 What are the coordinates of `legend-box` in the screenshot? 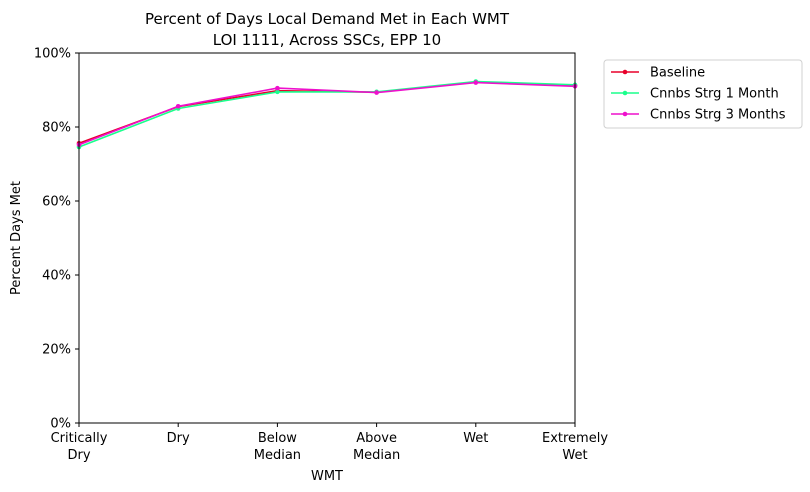 It's located at (703, 94).